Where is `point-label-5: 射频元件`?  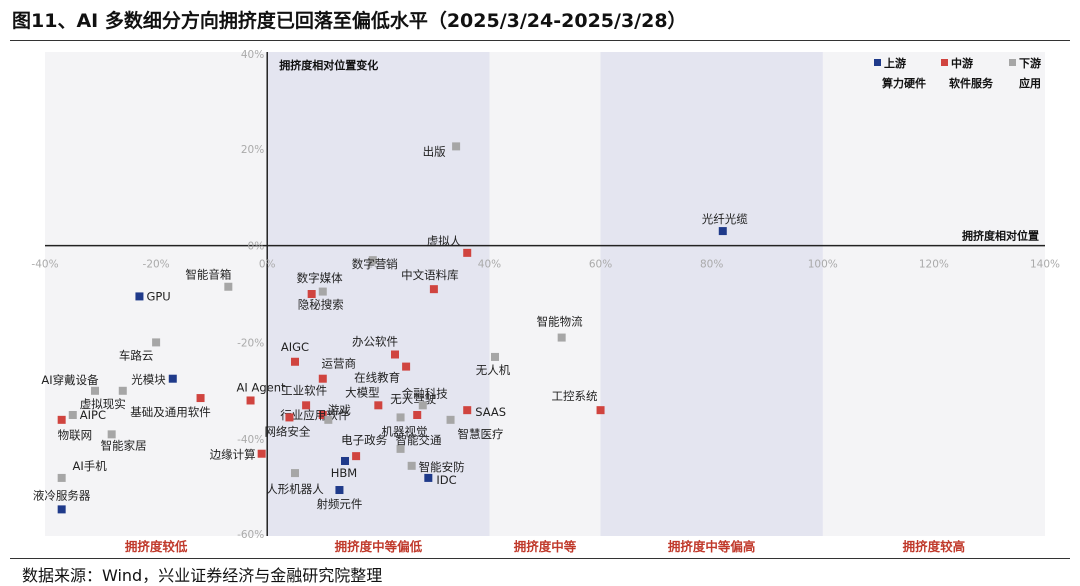 point-label-5: 射频元件 is located at coordinates (339, 504).